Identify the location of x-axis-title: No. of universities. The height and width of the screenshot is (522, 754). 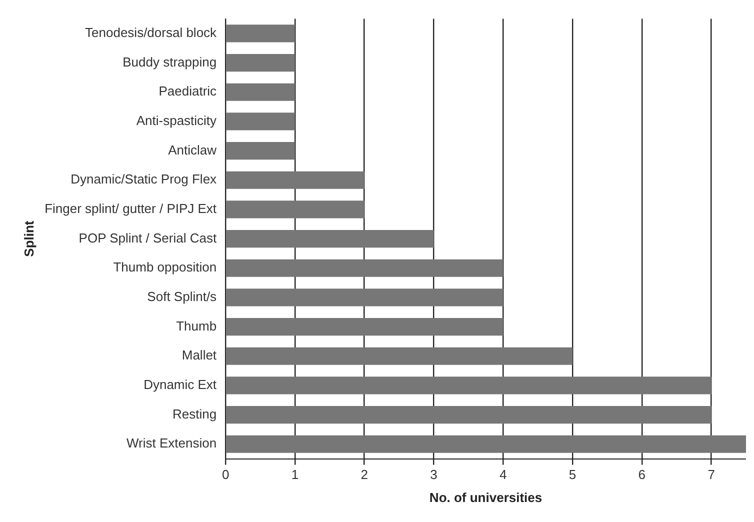
(485, 497).